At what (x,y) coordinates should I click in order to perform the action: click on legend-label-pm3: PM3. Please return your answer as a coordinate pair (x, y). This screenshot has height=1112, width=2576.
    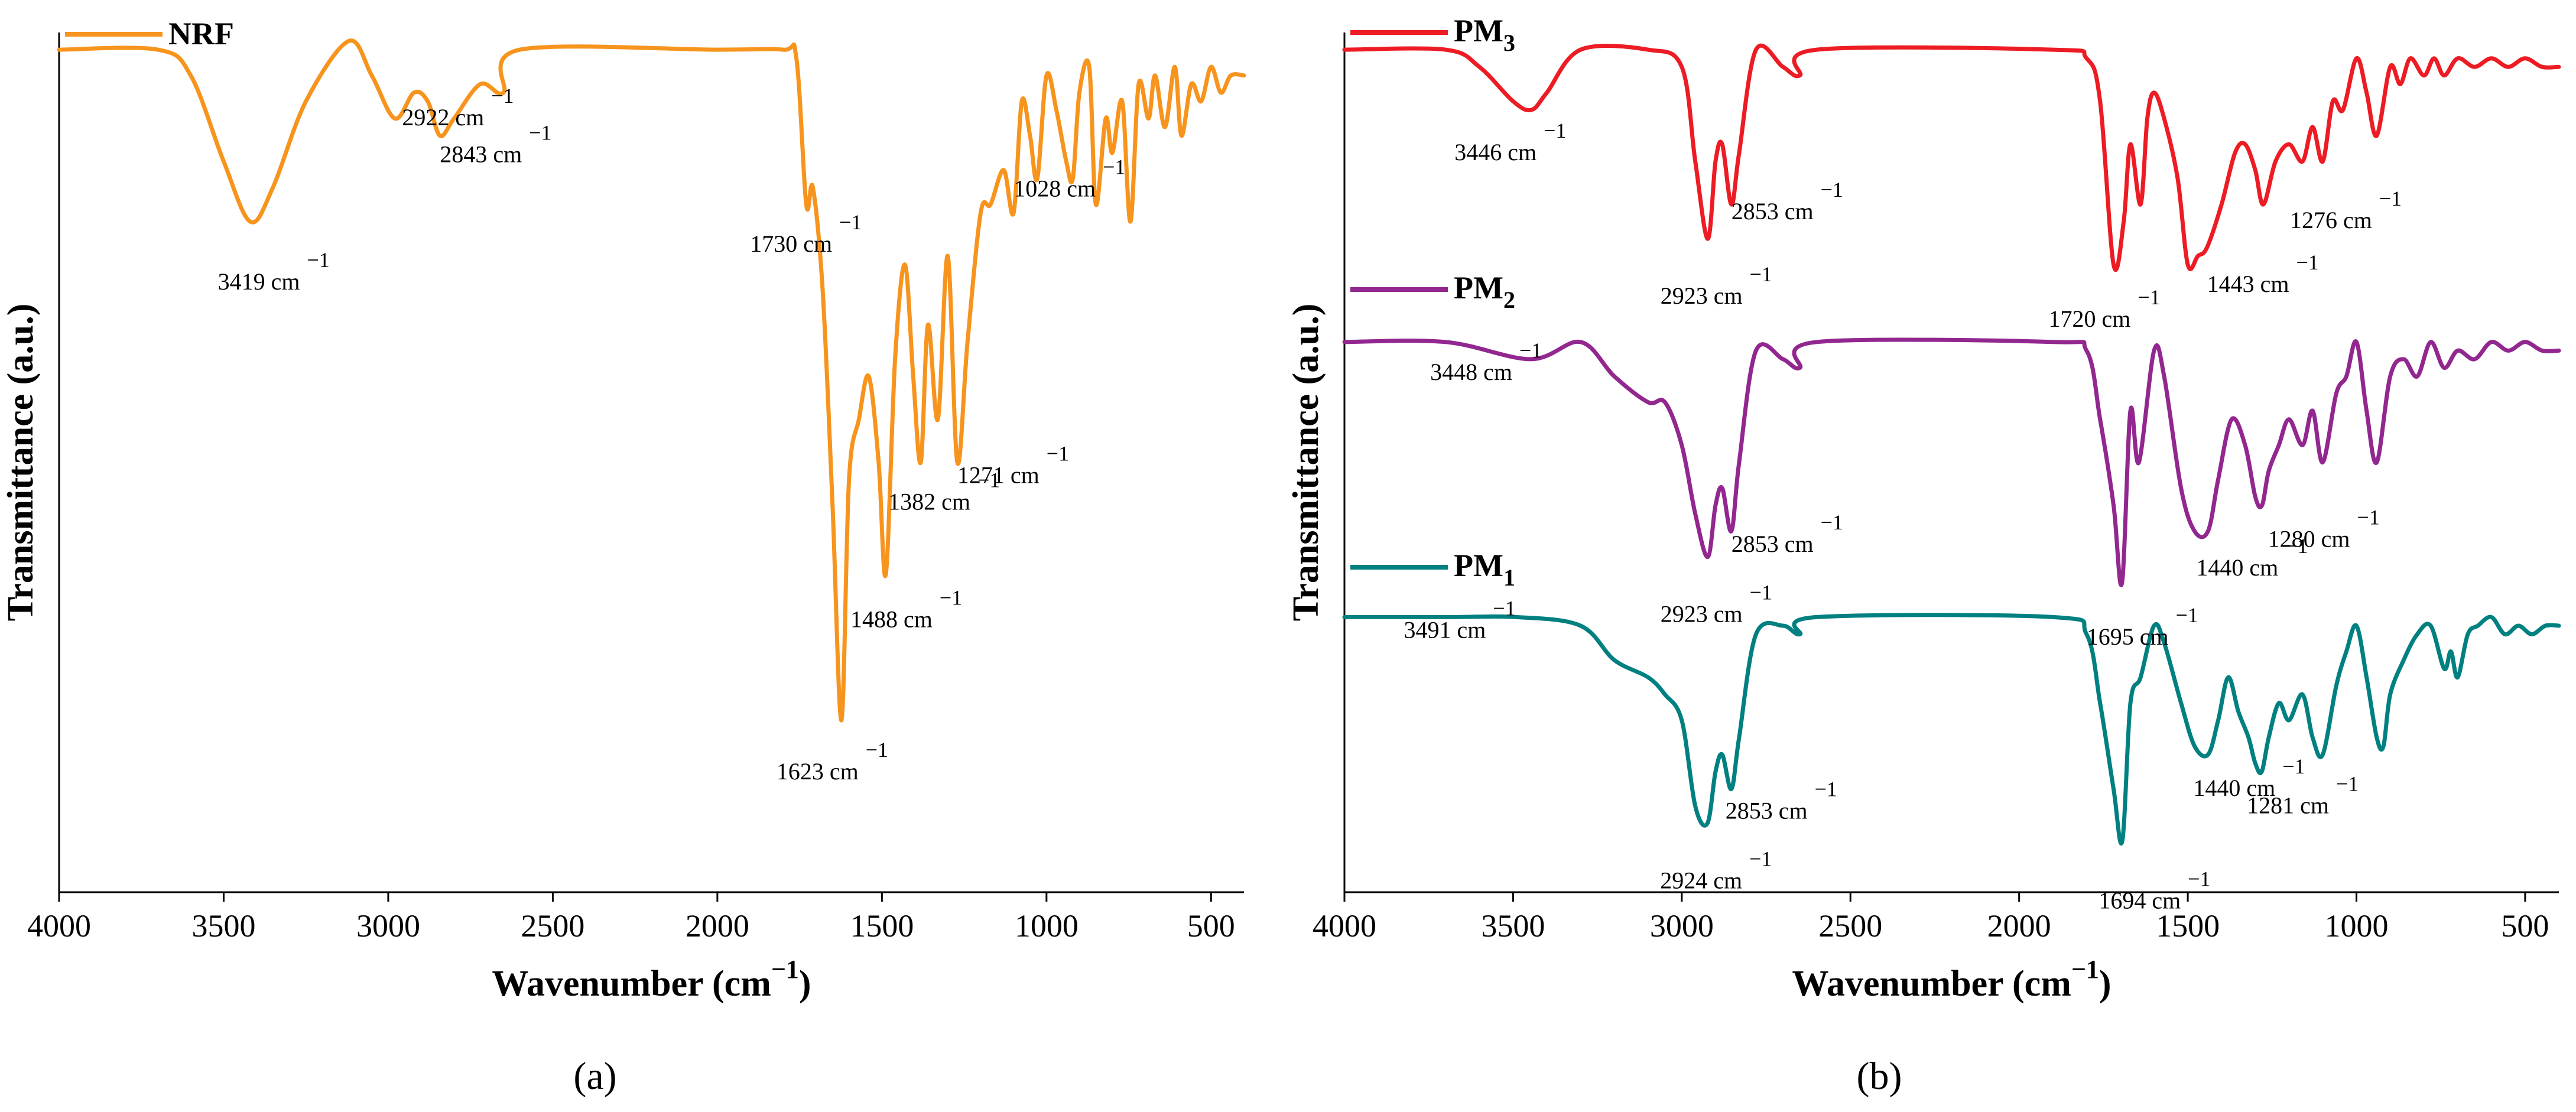
    Looking at the image, I should click on (1484, 34).